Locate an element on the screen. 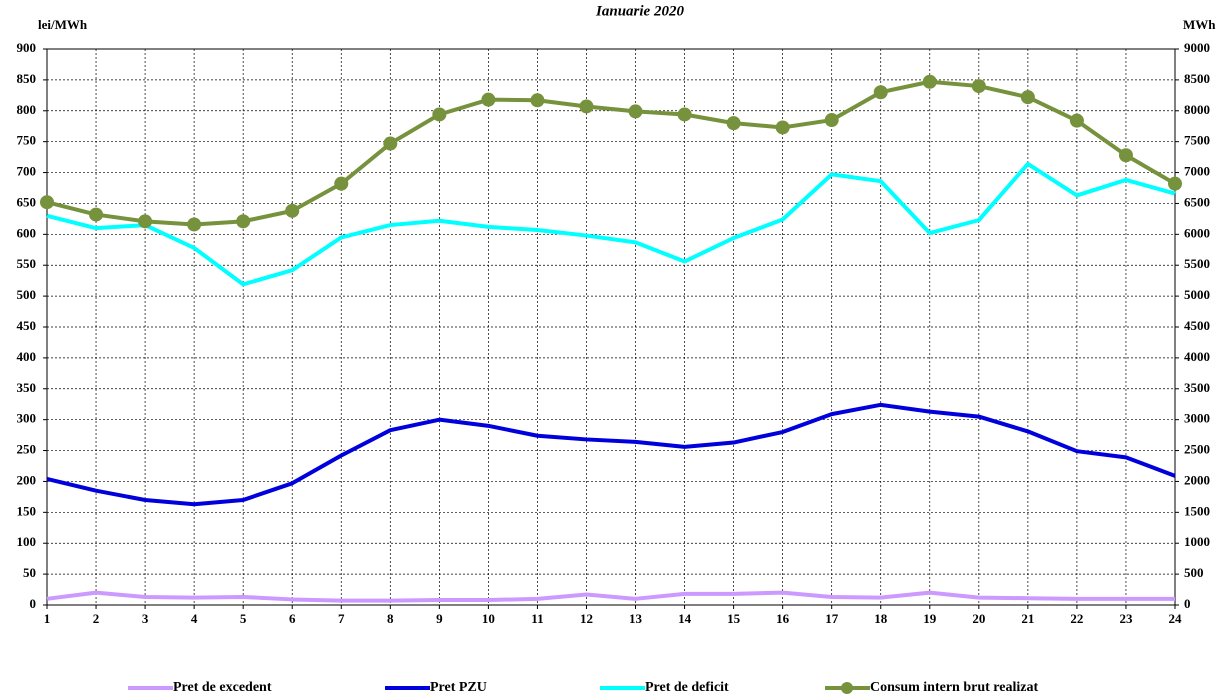  y-tick-label: 50 is located at coordinates (29, 572).